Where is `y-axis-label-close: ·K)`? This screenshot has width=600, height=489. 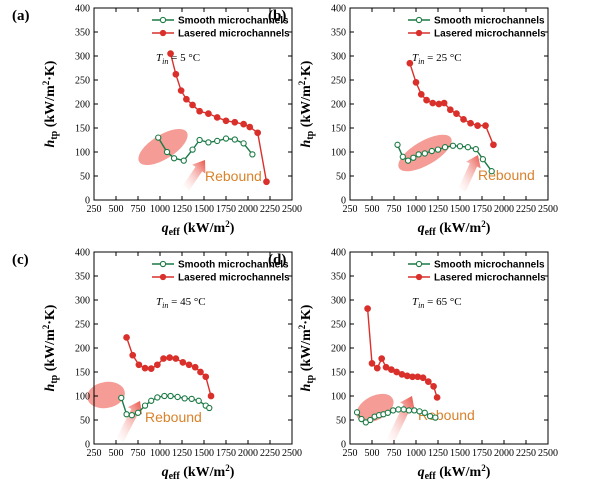 y-axis-label-close: ·K) is located at coordinates (50, 314).